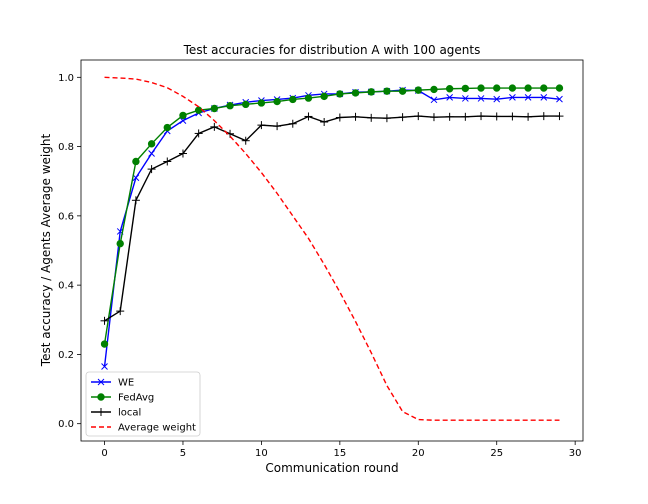  What do you see at coordinates (66, 216) in the screenshot?
I see `y-tick-label: 0.6` at bounding box center [66, 216].